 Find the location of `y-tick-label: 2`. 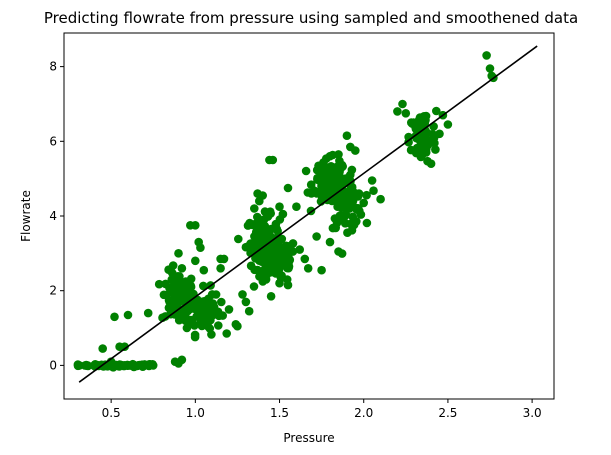

y-tick-label: 2 is located at coordinates (53, 291).